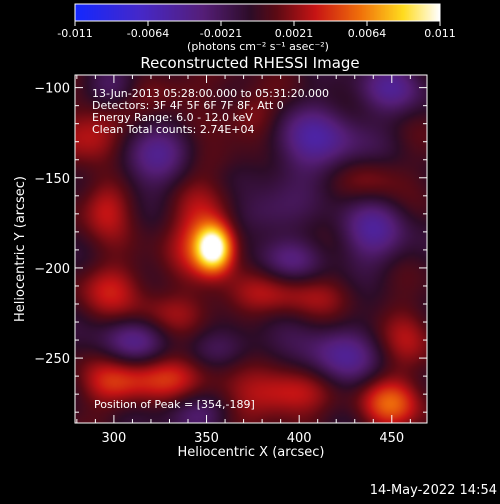 The image size is (500, 504). Describe the element at coordinates (210, 93) in the screenshot. I see `time-range-annotation: 13-Jun-2013 05:28:00.000 to 05:31:20.000` at that location.